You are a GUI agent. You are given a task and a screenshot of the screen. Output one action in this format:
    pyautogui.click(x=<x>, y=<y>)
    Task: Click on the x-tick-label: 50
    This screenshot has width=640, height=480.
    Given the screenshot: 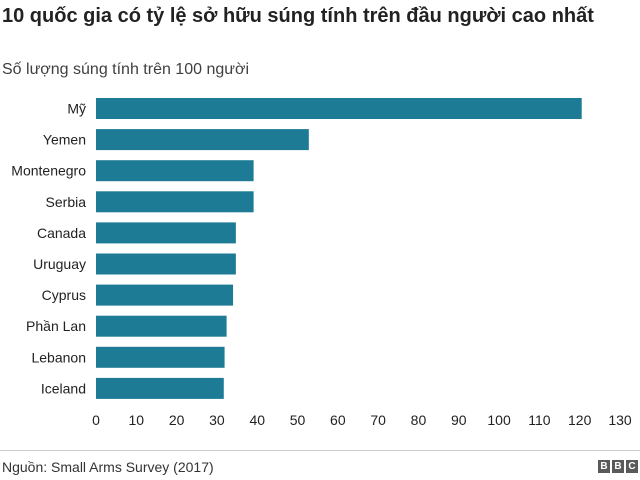 What is the action you would take?
    pyautogui.click(x=298, y=420)
    